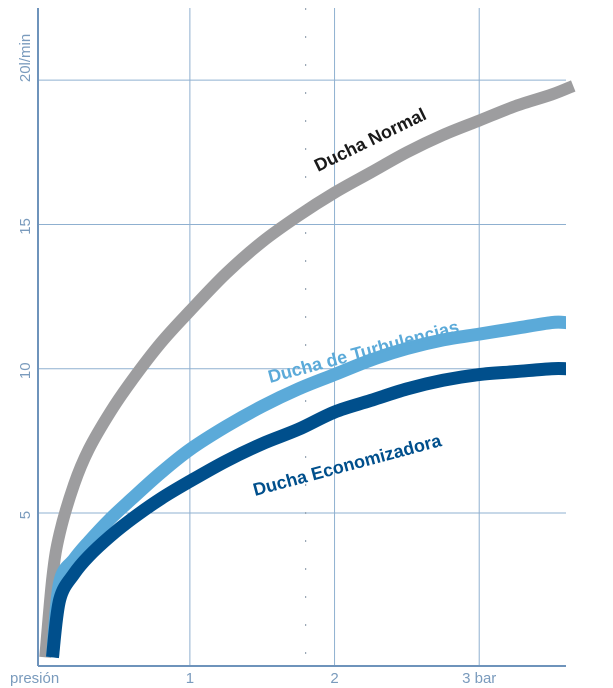 This screenshot has width=613, height=688. What do you see at coordinates (370, 139) in the screenshot?
I see `series-label-ducha-normal: Ducha Normal` at bounding box center [370, 139].